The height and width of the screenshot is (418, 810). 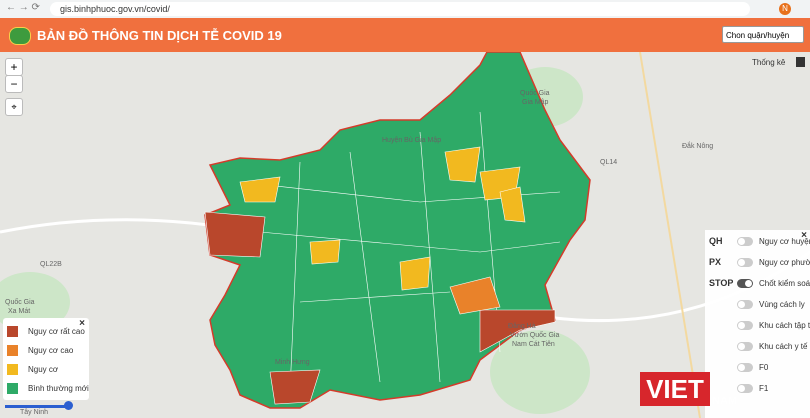 I want to click on nav-buttons: ← → ⟳, so click(x=23, y=7).